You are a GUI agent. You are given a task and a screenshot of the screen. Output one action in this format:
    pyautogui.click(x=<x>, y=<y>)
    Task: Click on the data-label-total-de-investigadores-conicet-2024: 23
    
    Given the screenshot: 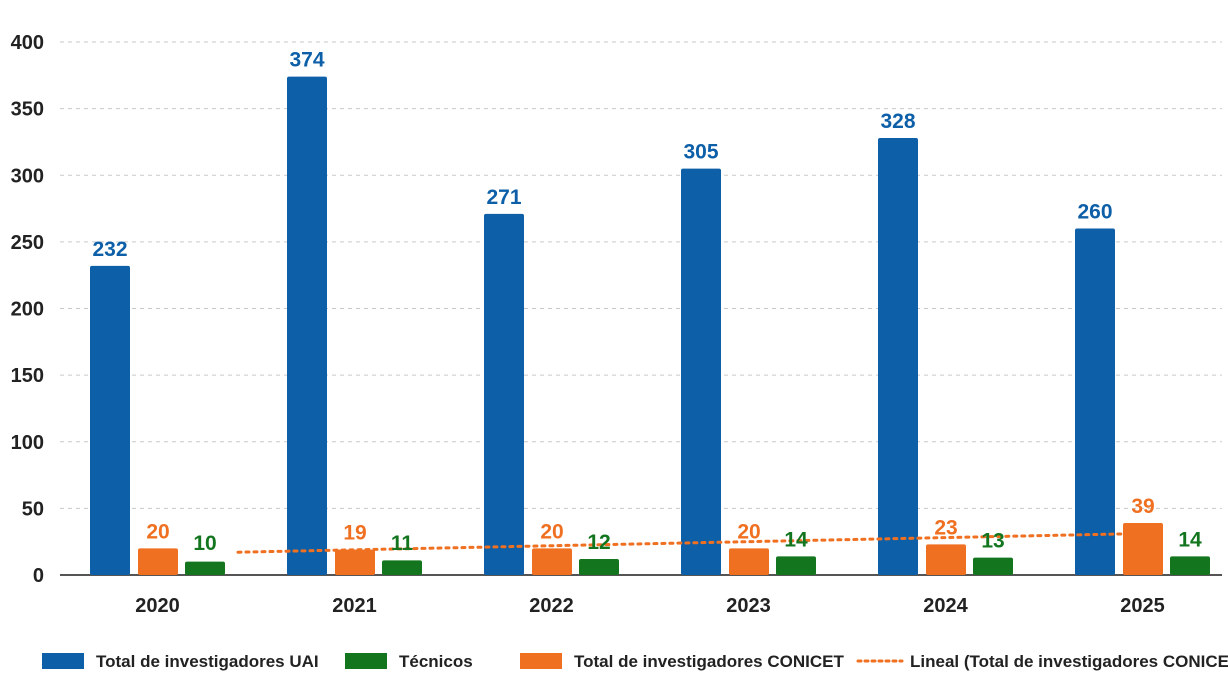 What is the action you would take?
    pyautogui.click(x=945, y=527)
    